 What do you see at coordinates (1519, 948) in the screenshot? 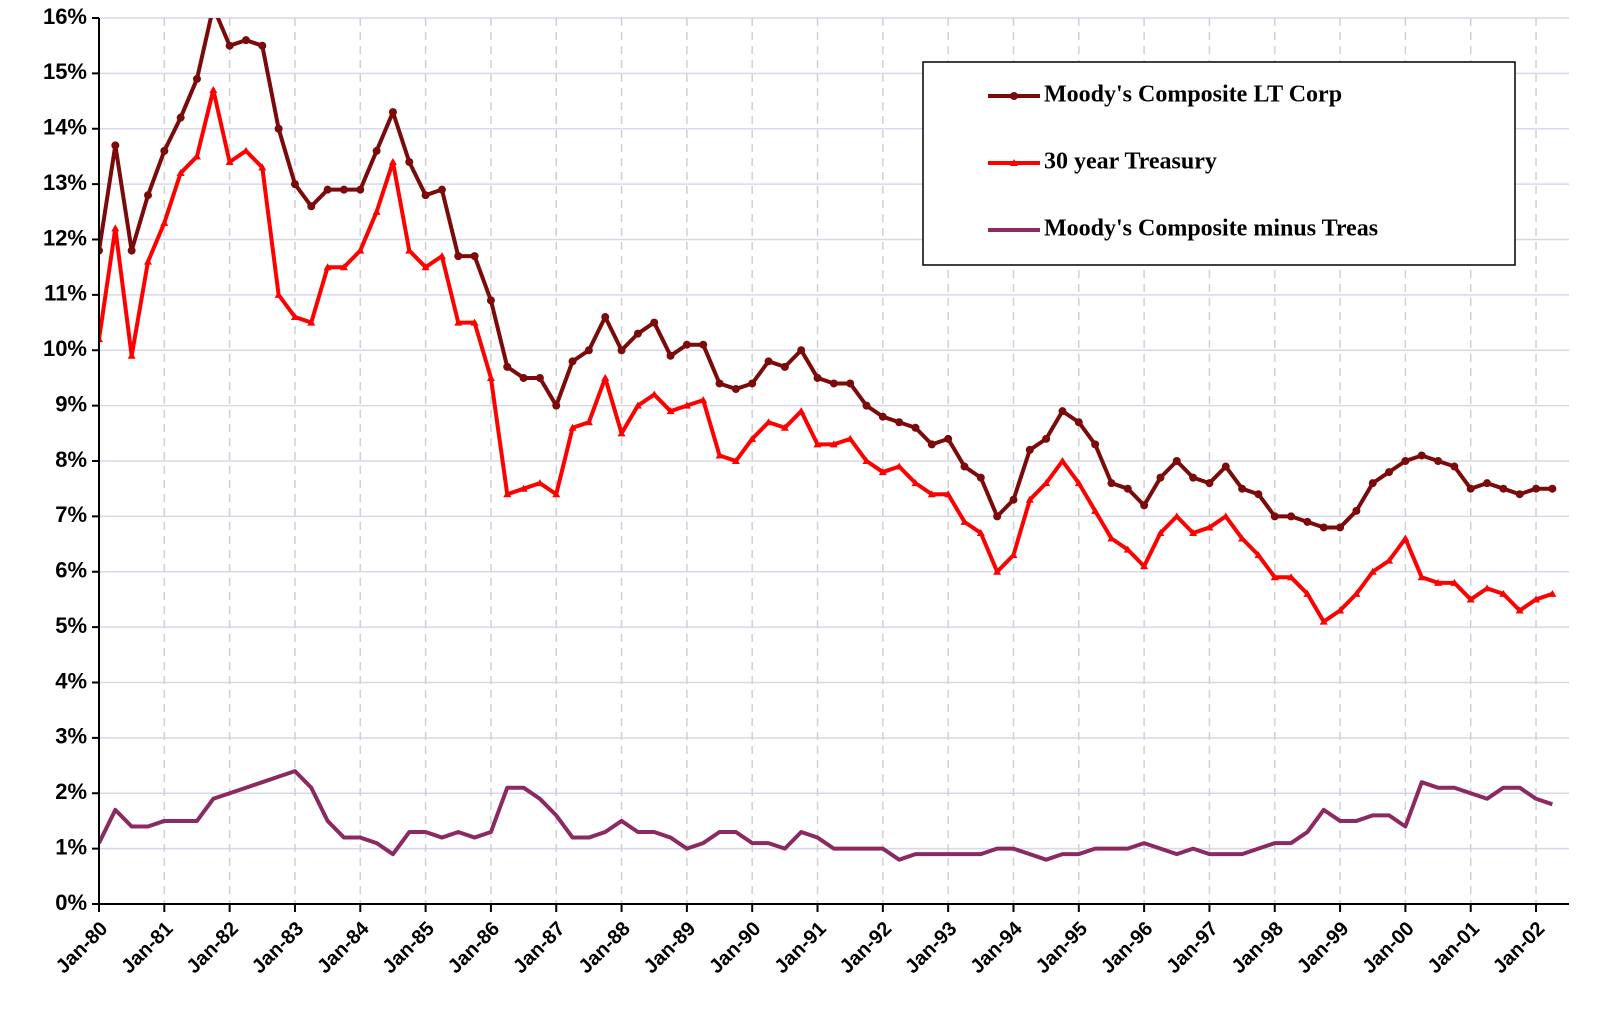
I see `x-tick-label: Jan-02` at bounding box center [1519, 948].